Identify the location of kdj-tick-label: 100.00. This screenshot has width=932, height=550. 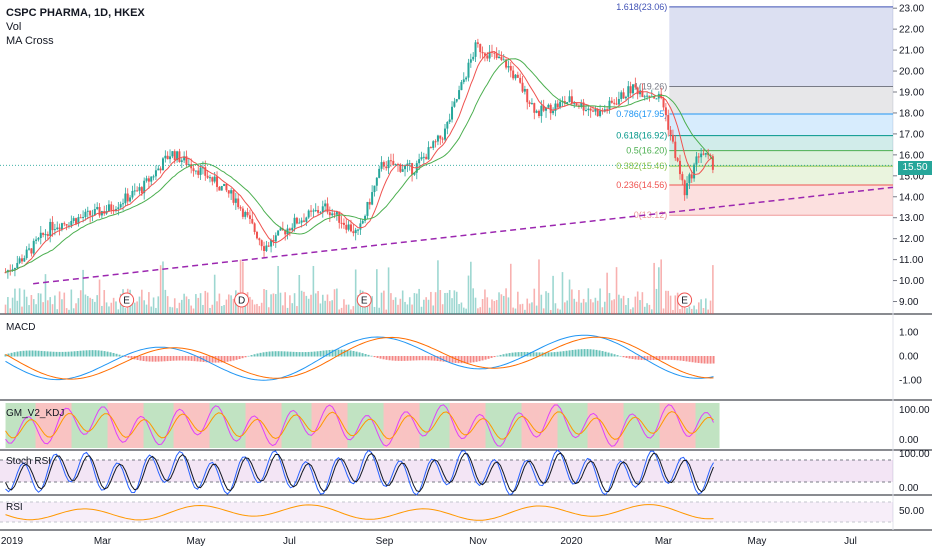
(914, 410).